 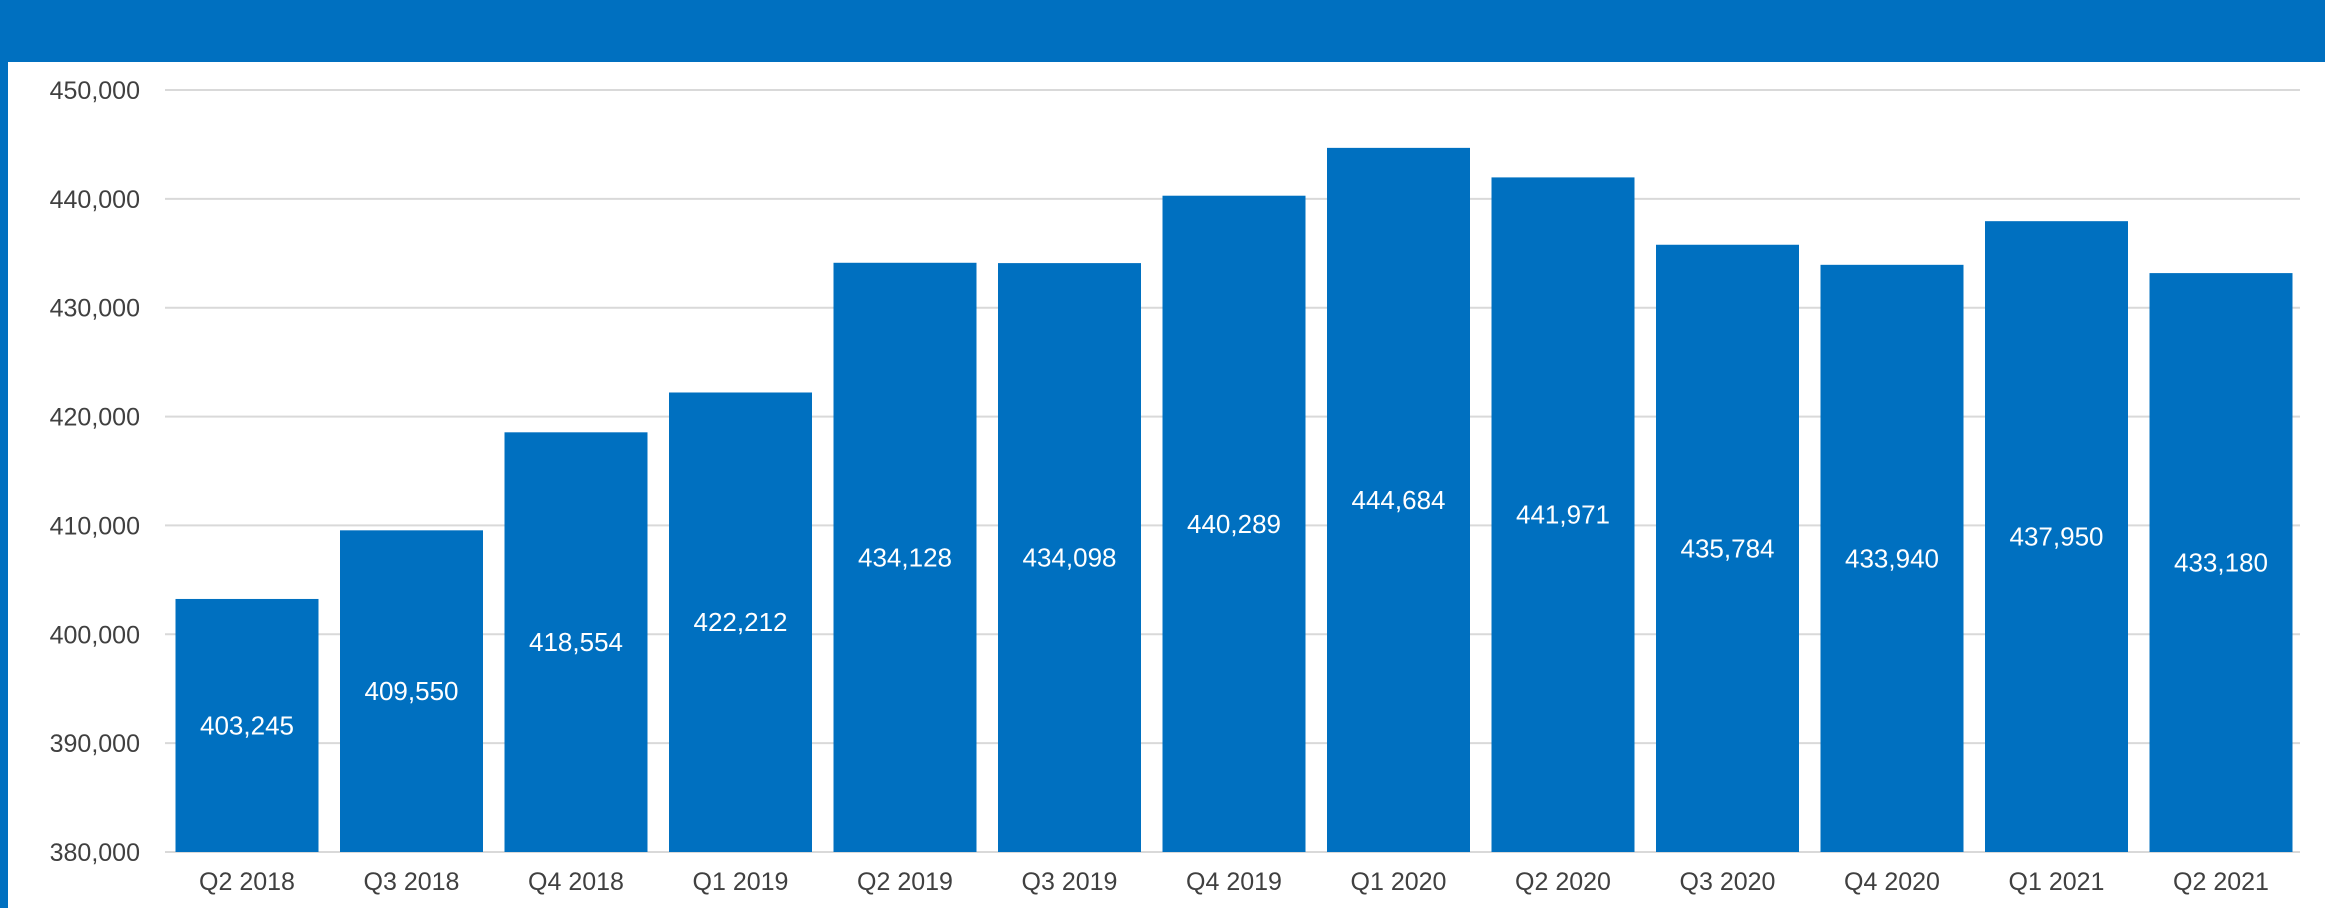 I want to click on x-tick-label: Q3 2020, so click(x=1728, y=882).